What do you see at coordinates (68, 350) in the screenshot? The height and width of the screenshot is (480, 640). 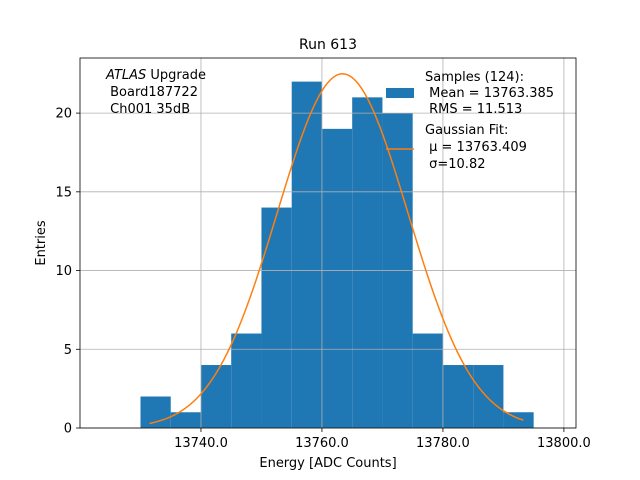 I see `y-tick-label: 5` at bounding box center [68, 350].